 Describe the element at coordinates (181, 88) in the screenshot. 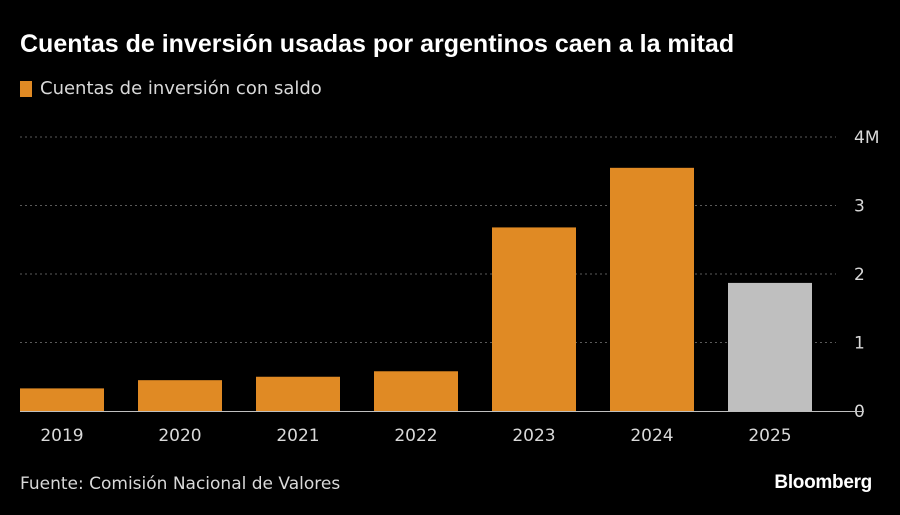

I see `legend-label: Cuentas de inversión con saldo` at that location.